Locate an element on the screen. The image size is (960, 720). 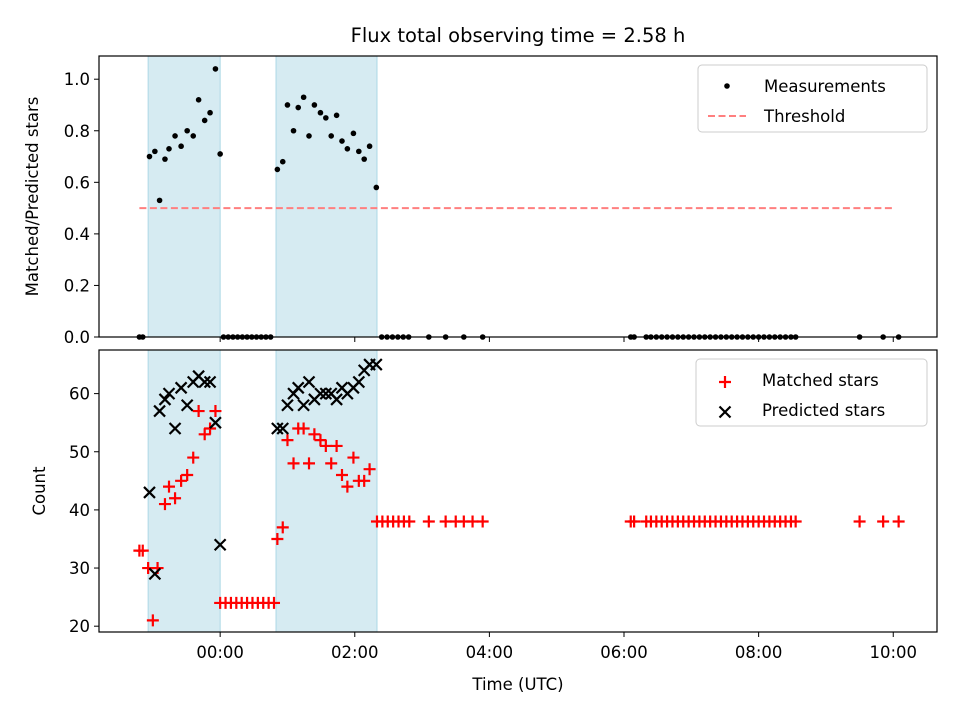
x-tick-label: 08:00 is located at coordinates (759, 652).